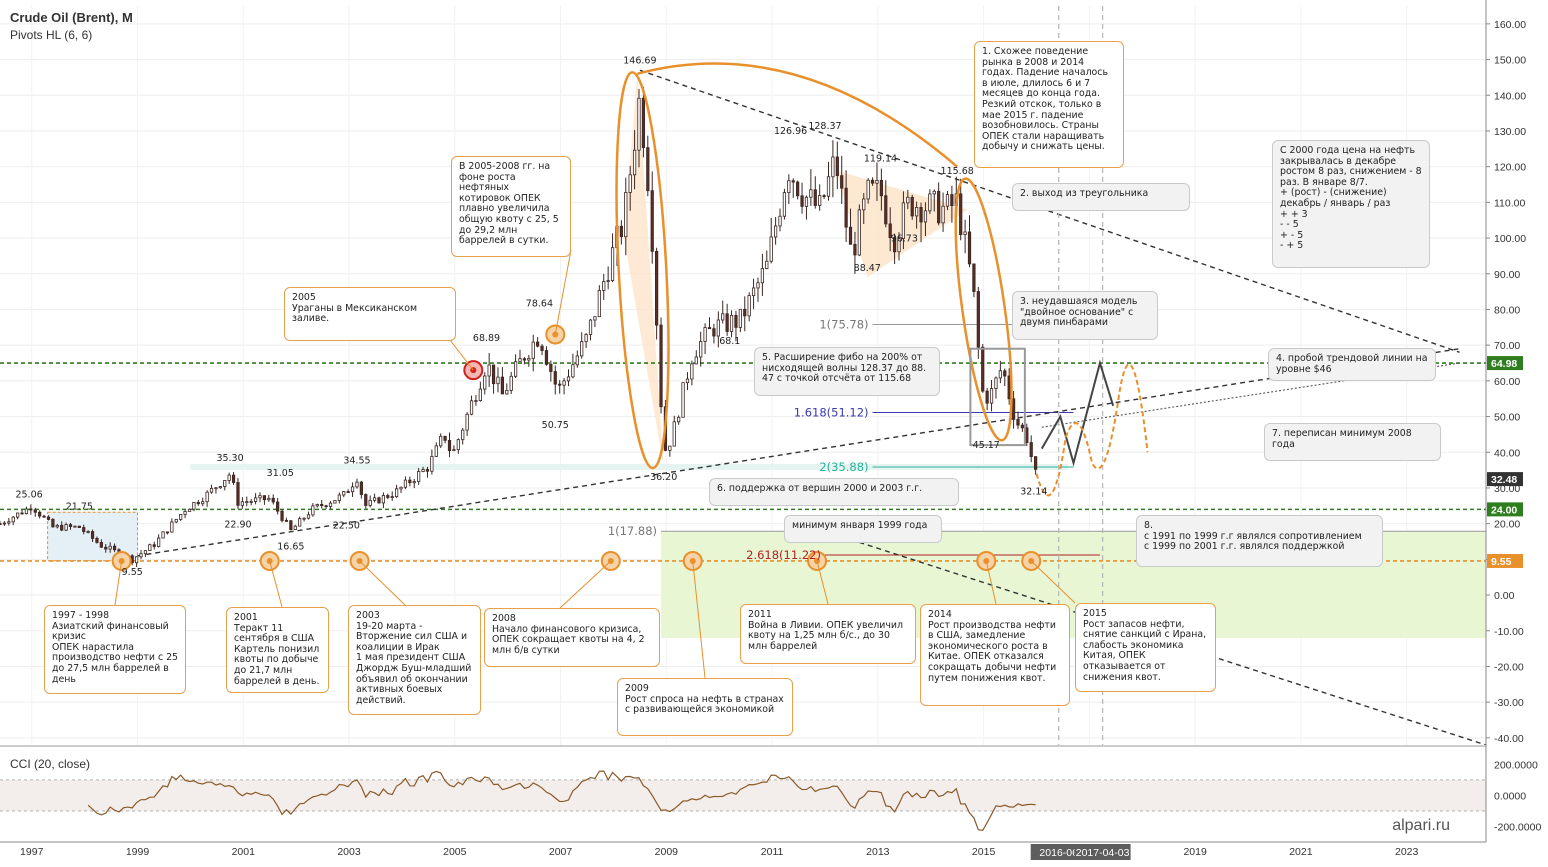  What do you see at coordinates (632, 531) in the screenshot?
I see `fibo-label: 1(17.88)` at bounding box center [632, 531].